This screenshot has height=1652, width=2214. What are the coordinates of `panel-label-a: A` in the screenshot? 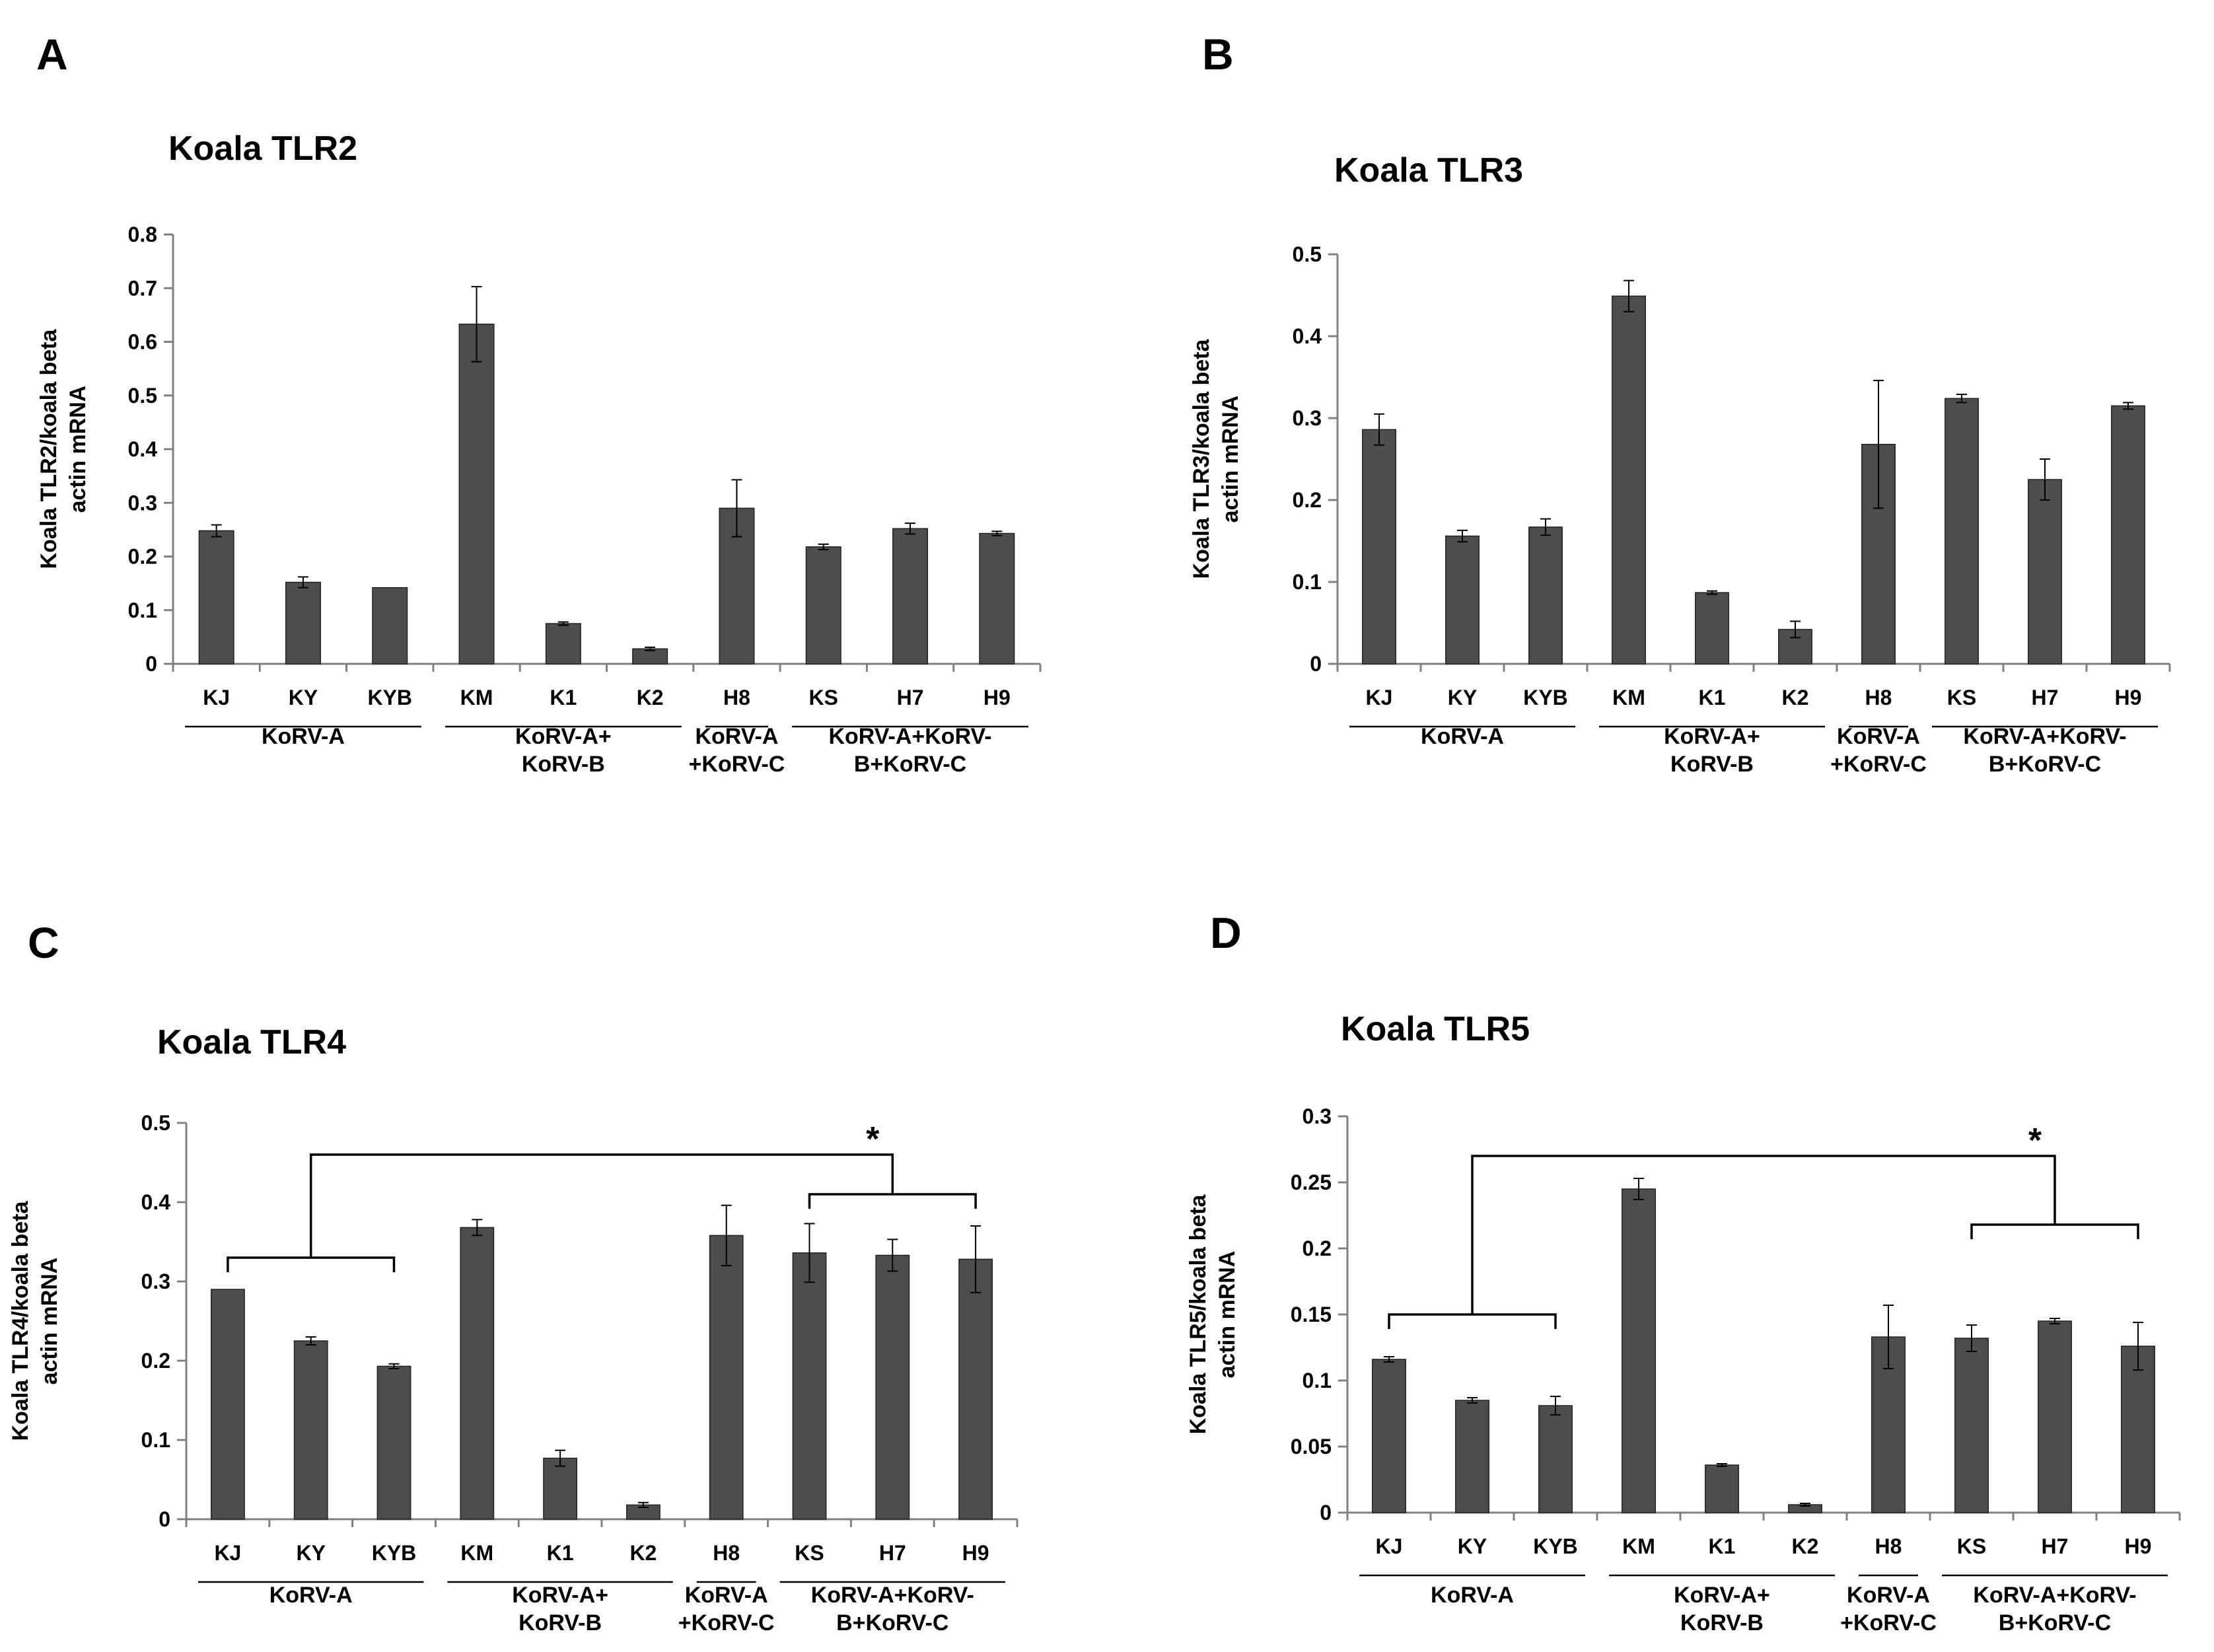 It's located at (52, 54).